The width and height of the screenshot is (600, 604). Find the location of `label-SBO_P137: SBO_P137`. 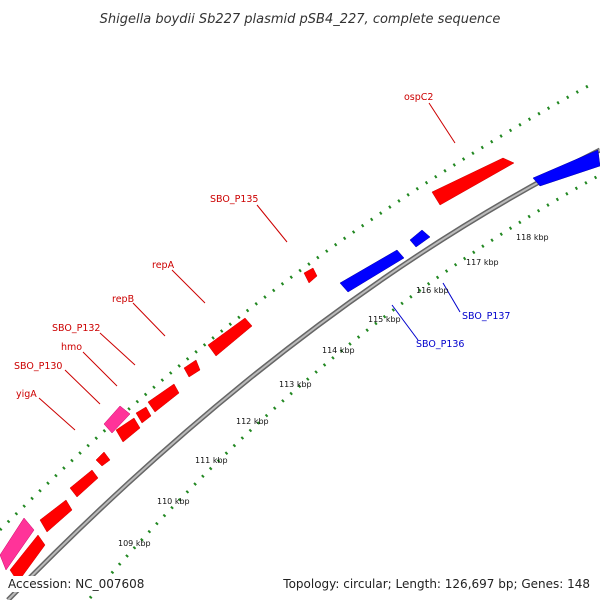

label-SBO_P137: SBO_P137 is located at coordinates (486, 316).